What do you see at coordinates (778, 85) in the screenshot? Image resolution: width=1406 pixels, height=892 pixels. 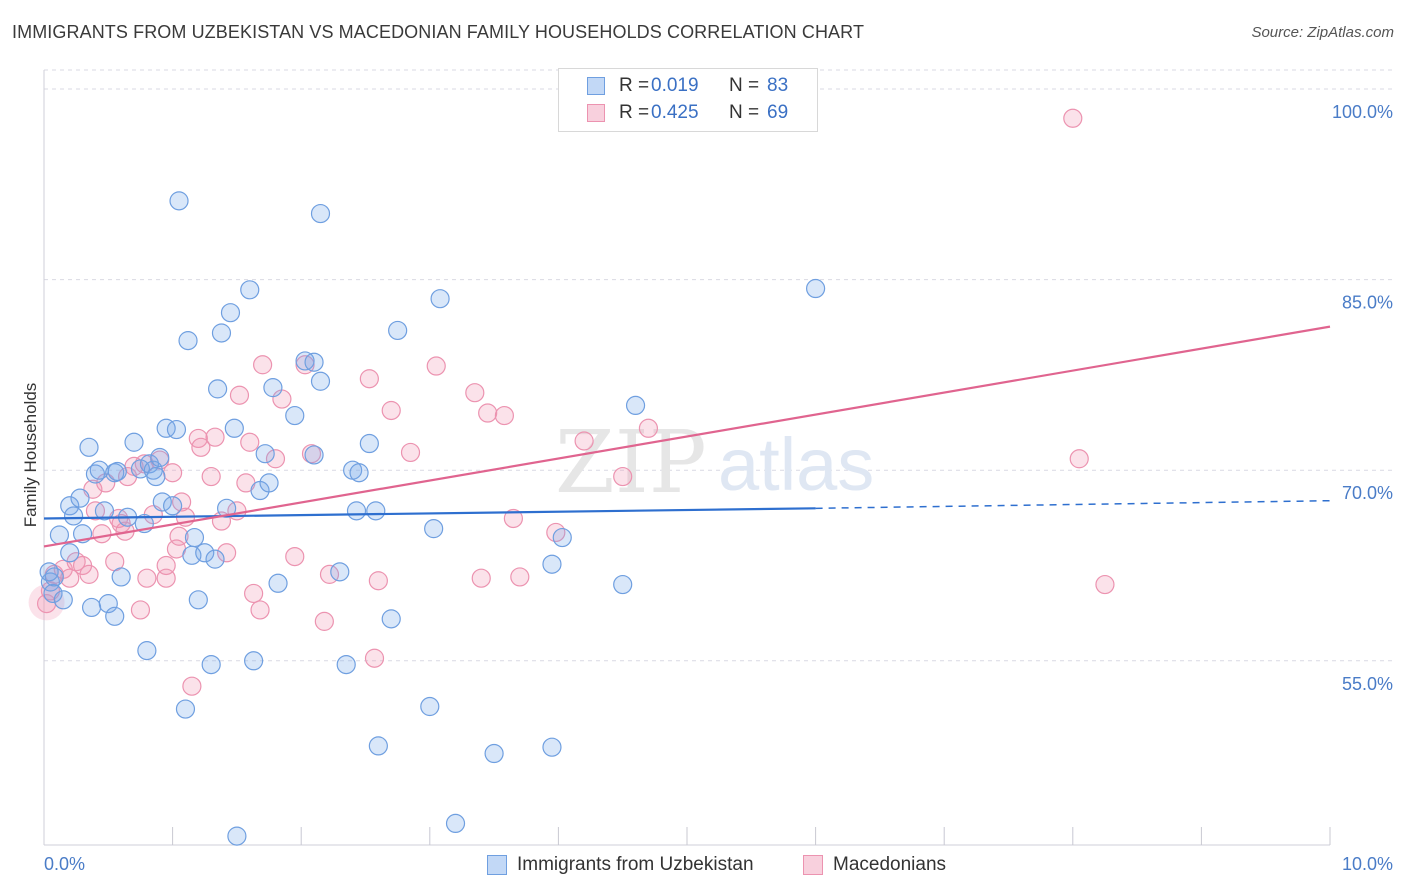 I see `n-value: 83` at bounding box center [778, 85].